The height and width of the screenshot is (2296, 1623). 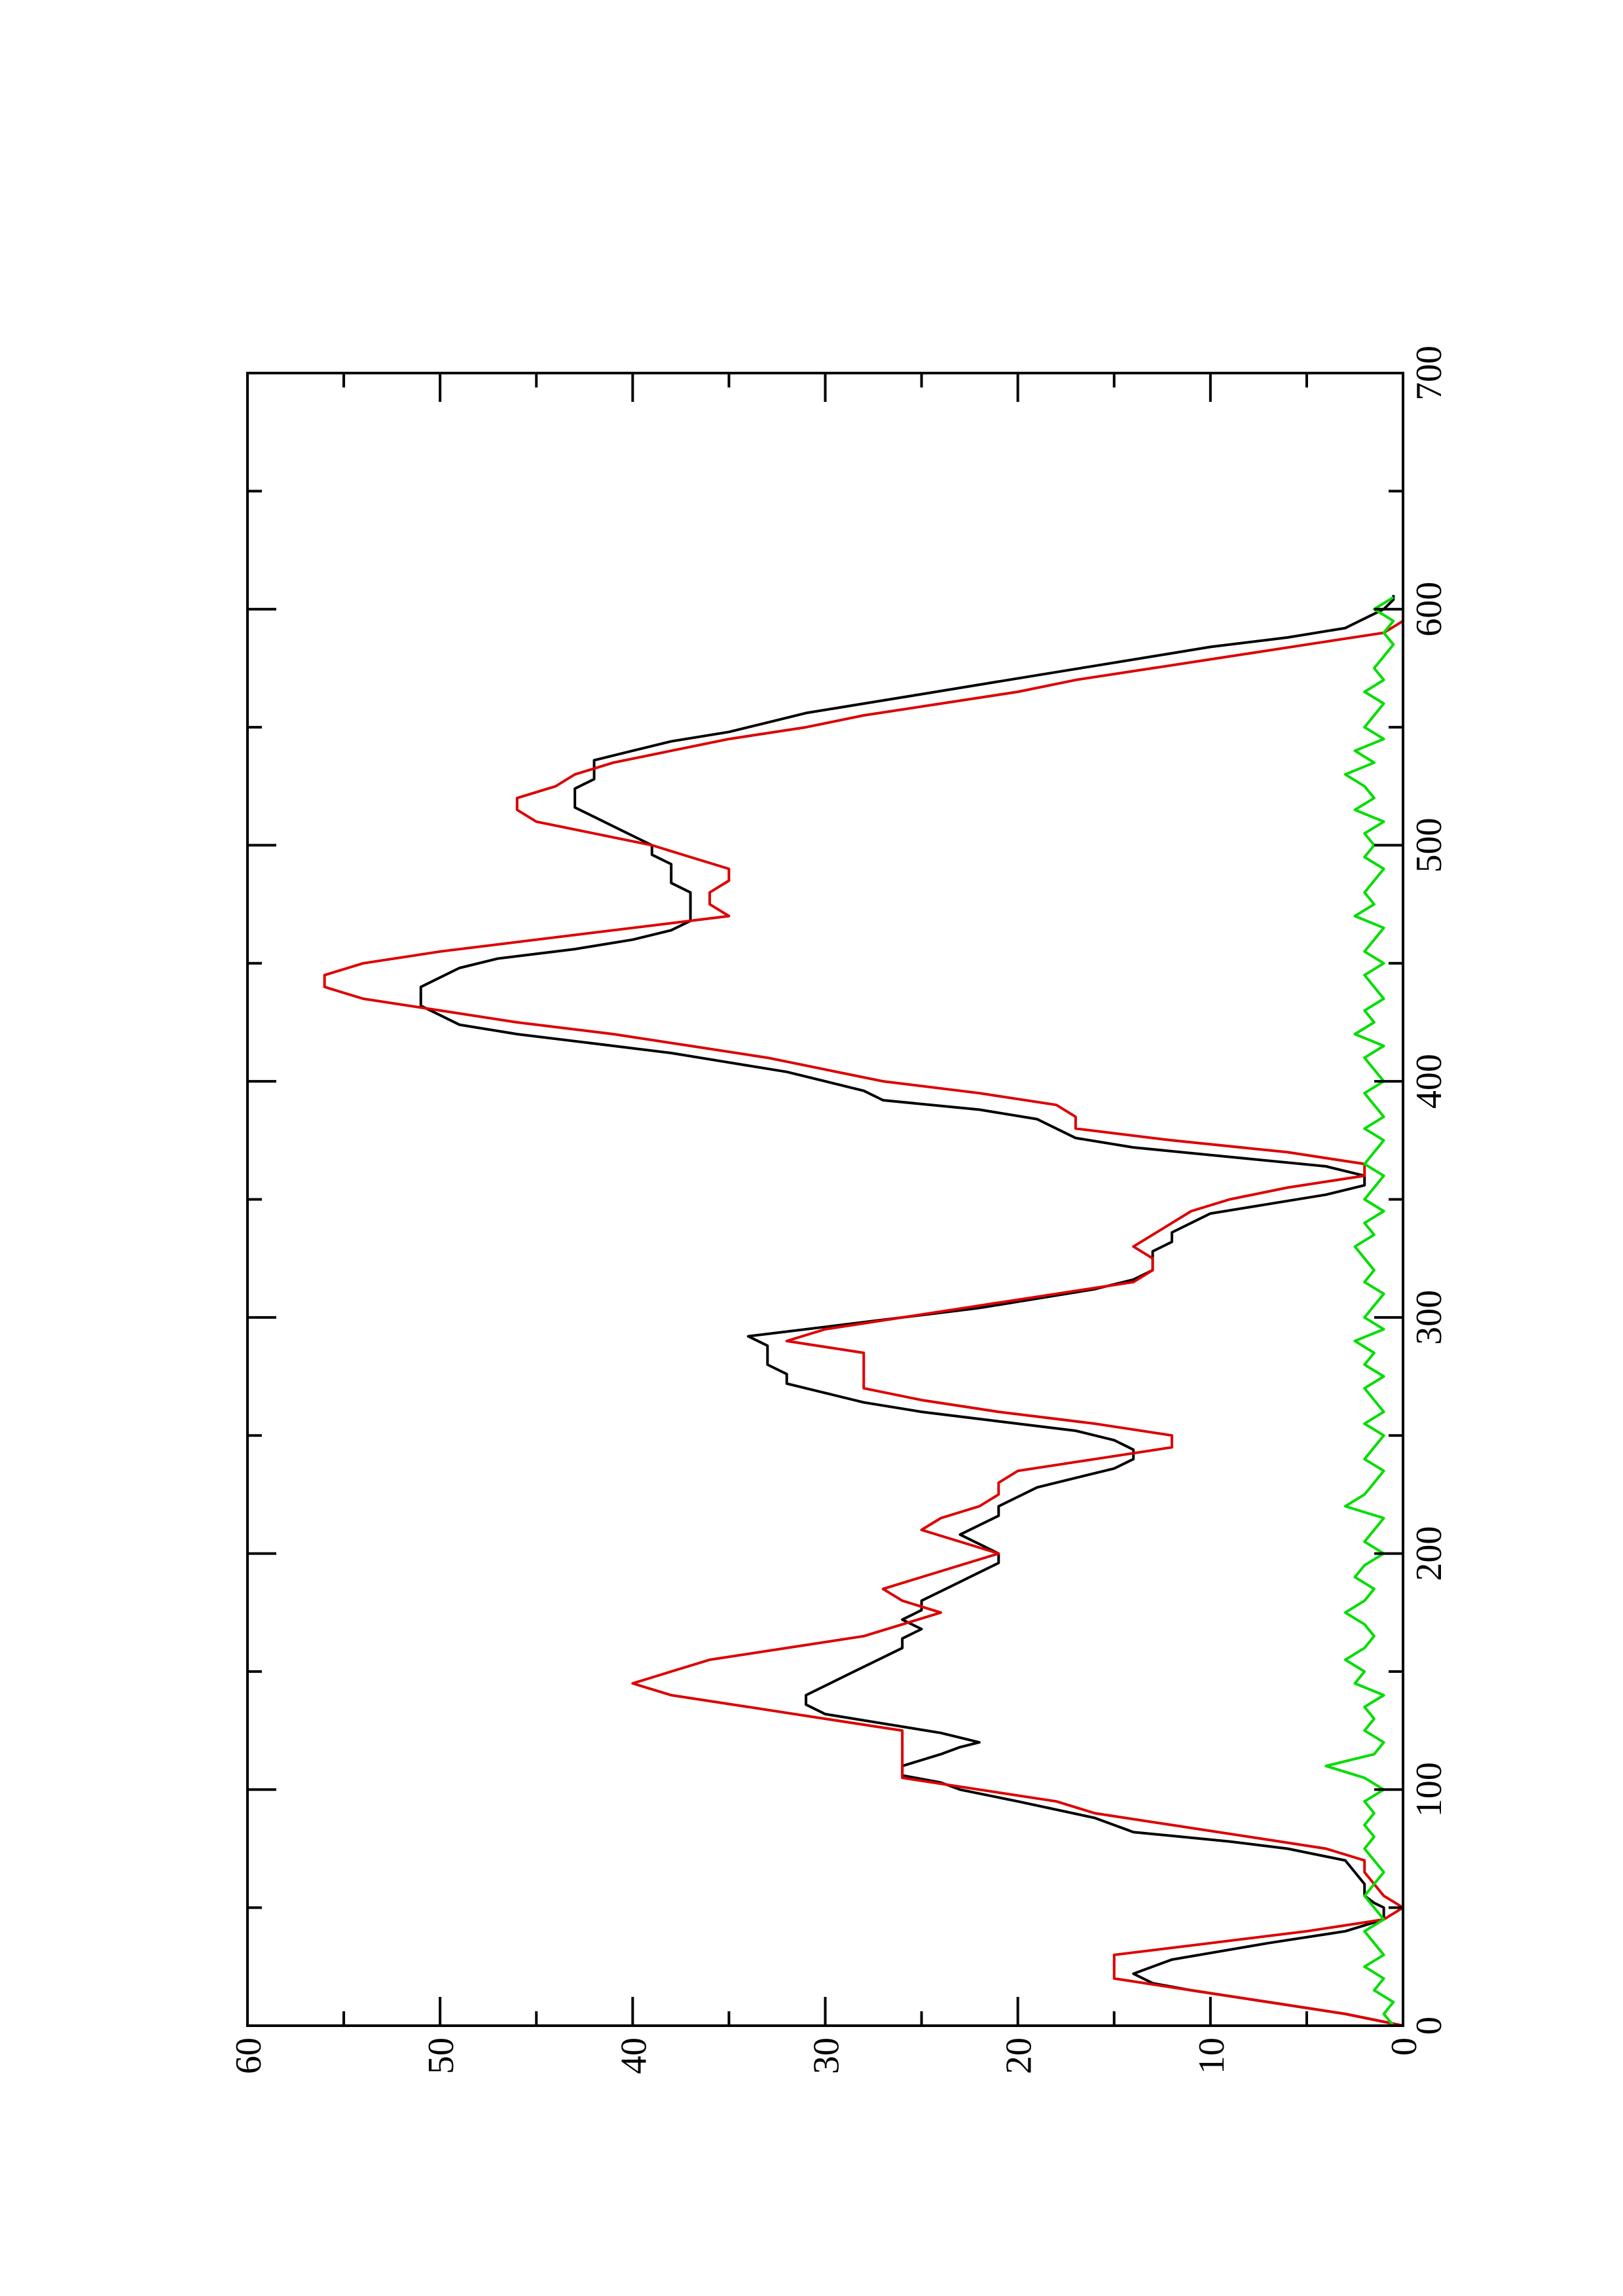 What do you see at coordinates (1019, 2055) in the screenshot?
I see `y-tick-label: 20` at bounding box center [1019, 2055].